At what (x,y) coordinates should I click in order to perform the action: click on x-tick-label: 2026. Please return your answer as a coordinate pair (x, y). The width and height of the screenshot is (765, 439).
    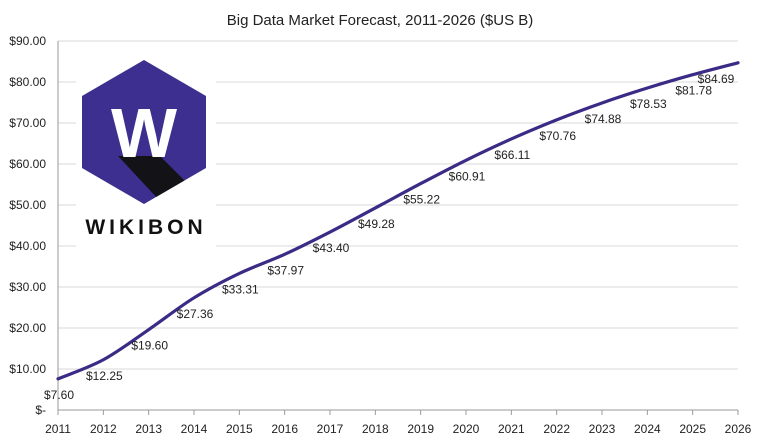
    Looking at the image, I should click on (738, 429).